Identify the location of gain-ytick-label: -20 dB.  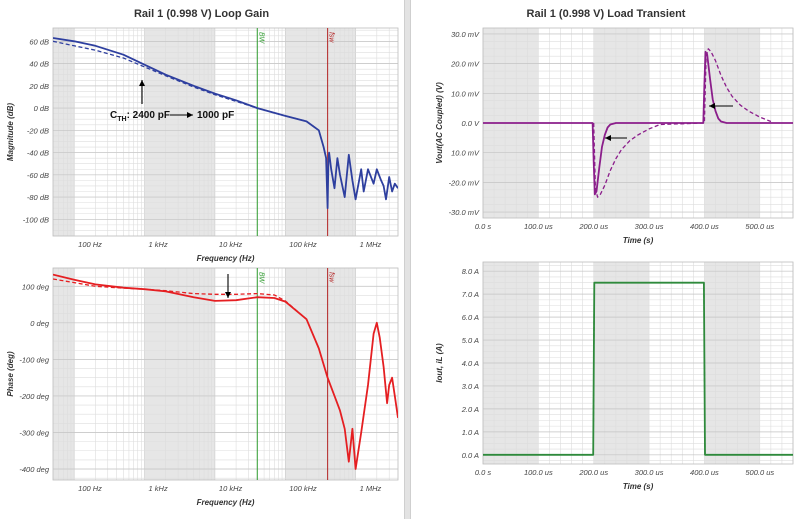
(38, 130).